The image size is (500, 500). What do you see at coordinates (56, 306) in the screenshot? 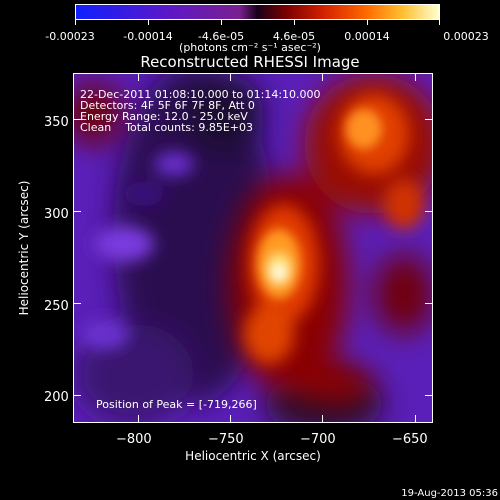
I see `y-tick-label: 250` at bounding box center [56, 306].